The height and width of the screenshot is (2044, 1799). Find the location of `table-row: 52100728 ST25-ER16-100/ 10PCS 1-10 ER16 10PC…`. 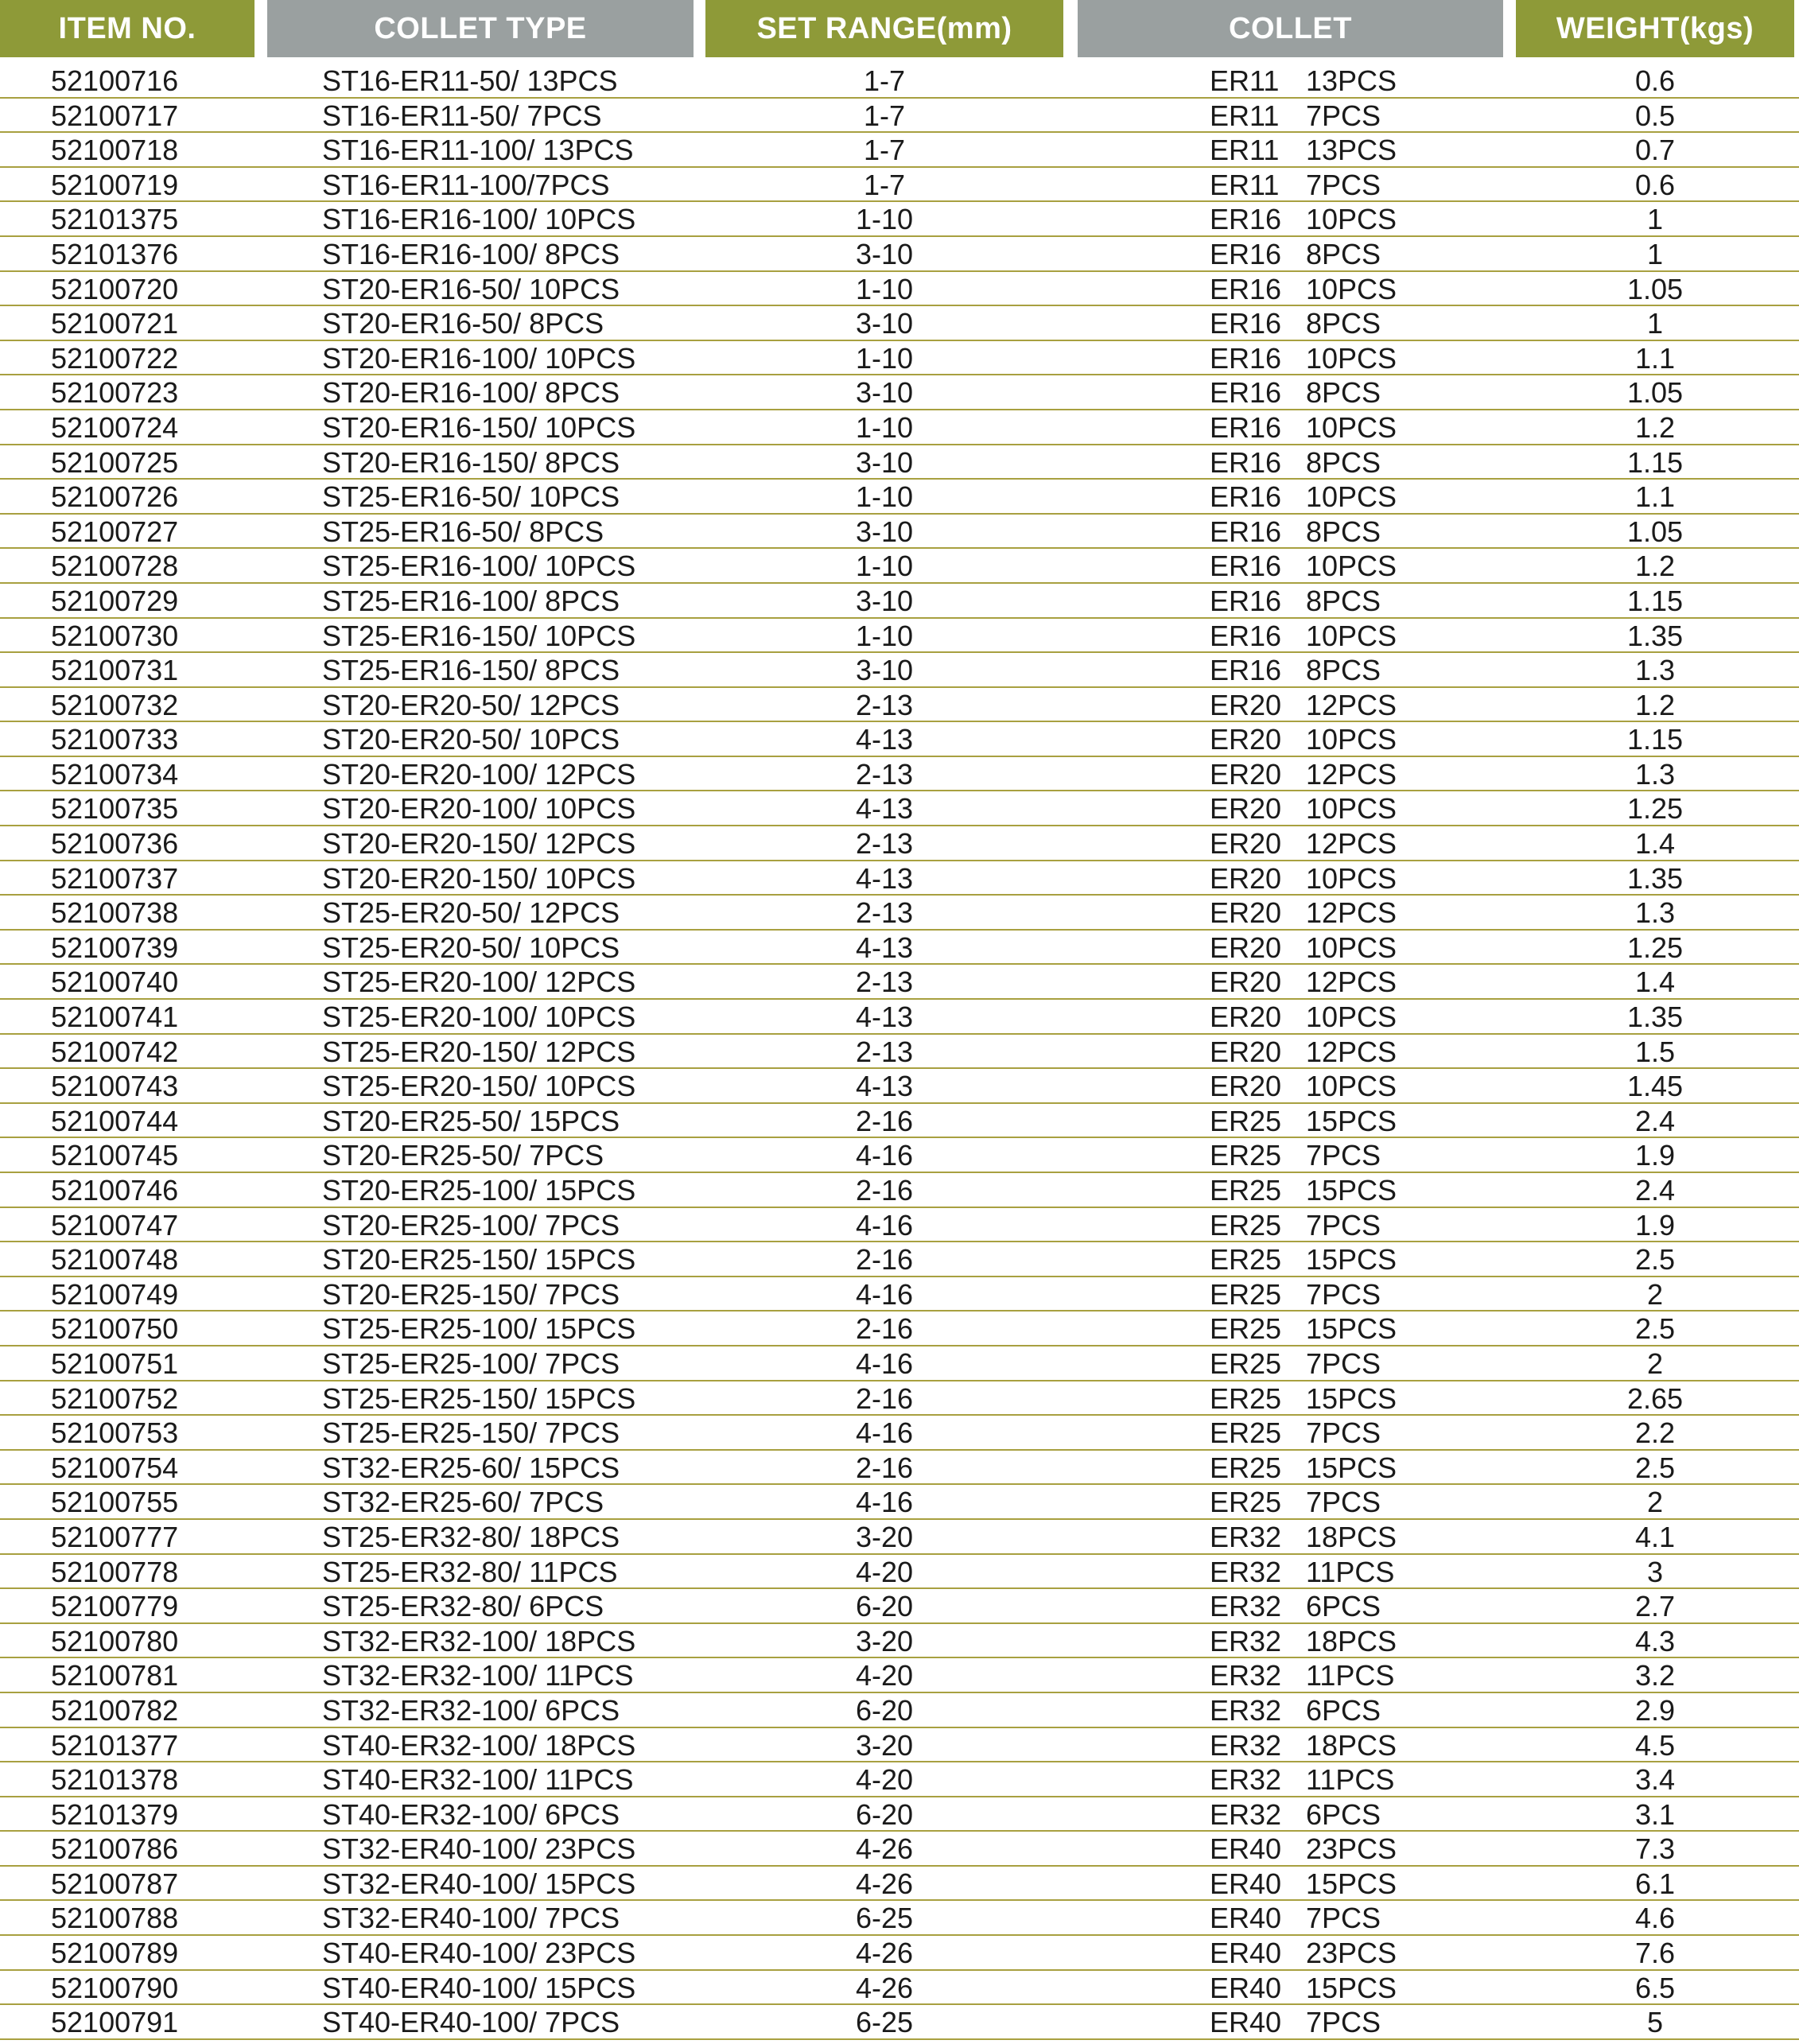

table-row: 52100728 ST25-ER16-100/ 10PCS 1-10 ER16 10PC… is located at coordinates (899, 566).